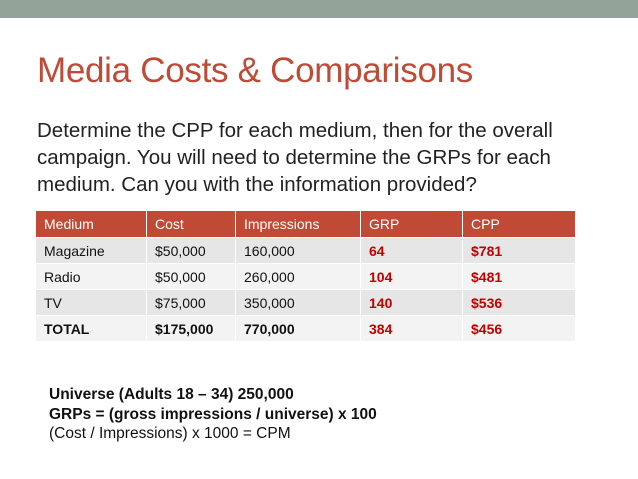 Image resolution: width=638 pixels, height=479 pixels. I want to click on cell-cpp: $536, so click(519, 303).